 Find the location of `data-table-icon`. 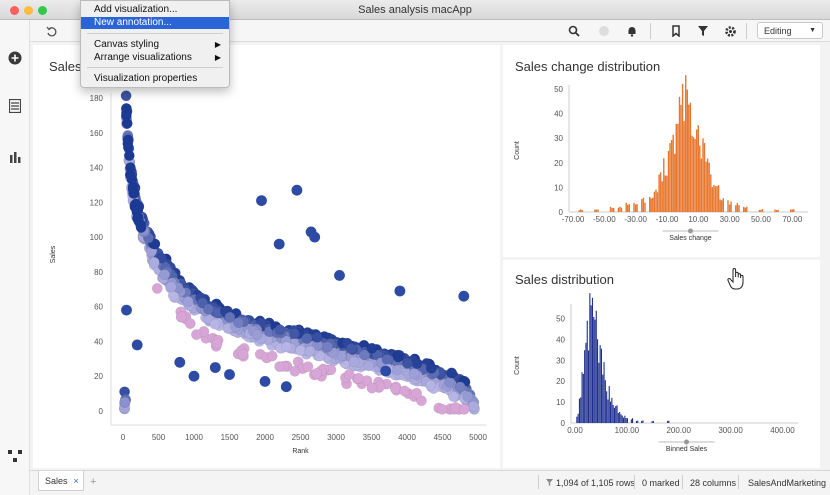

data-table-icon is located at coordinates (15, 106).